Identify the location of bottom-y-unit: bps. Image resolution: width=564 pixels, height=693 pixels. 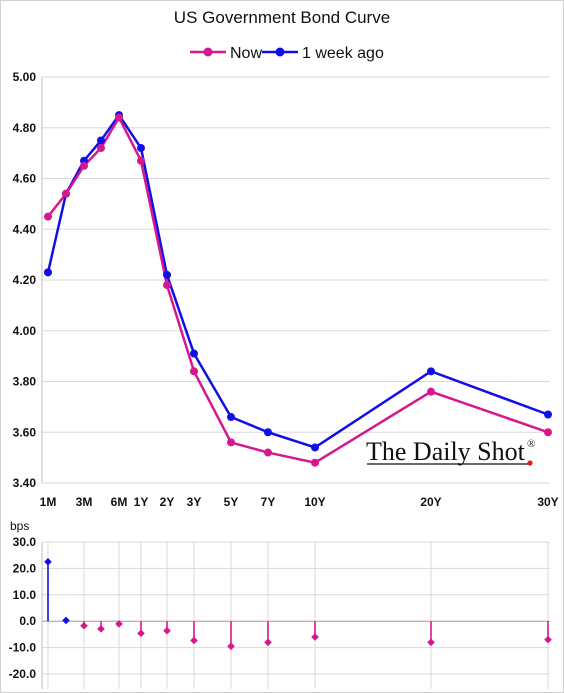
(19, 526).